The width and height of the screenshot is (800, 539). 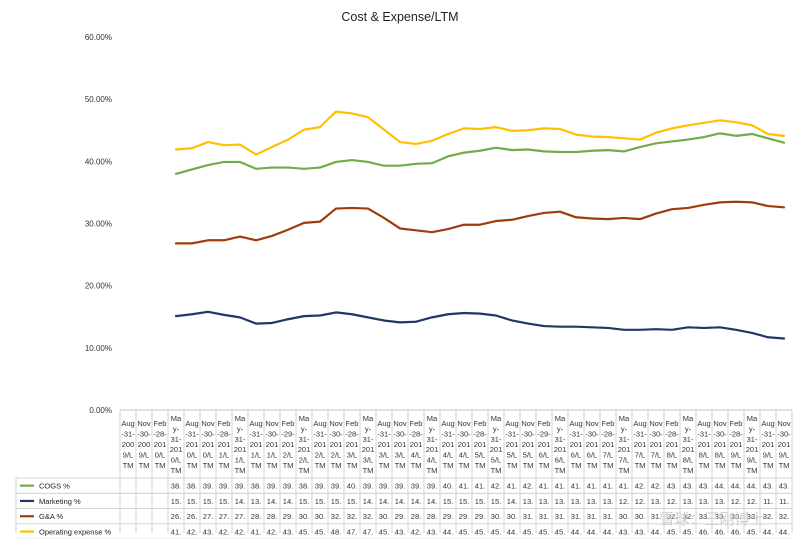 What do you see at coordinates (656, 454) in the screenshot?
I see `category-label: 7/L` at bounding box center [656, 454].